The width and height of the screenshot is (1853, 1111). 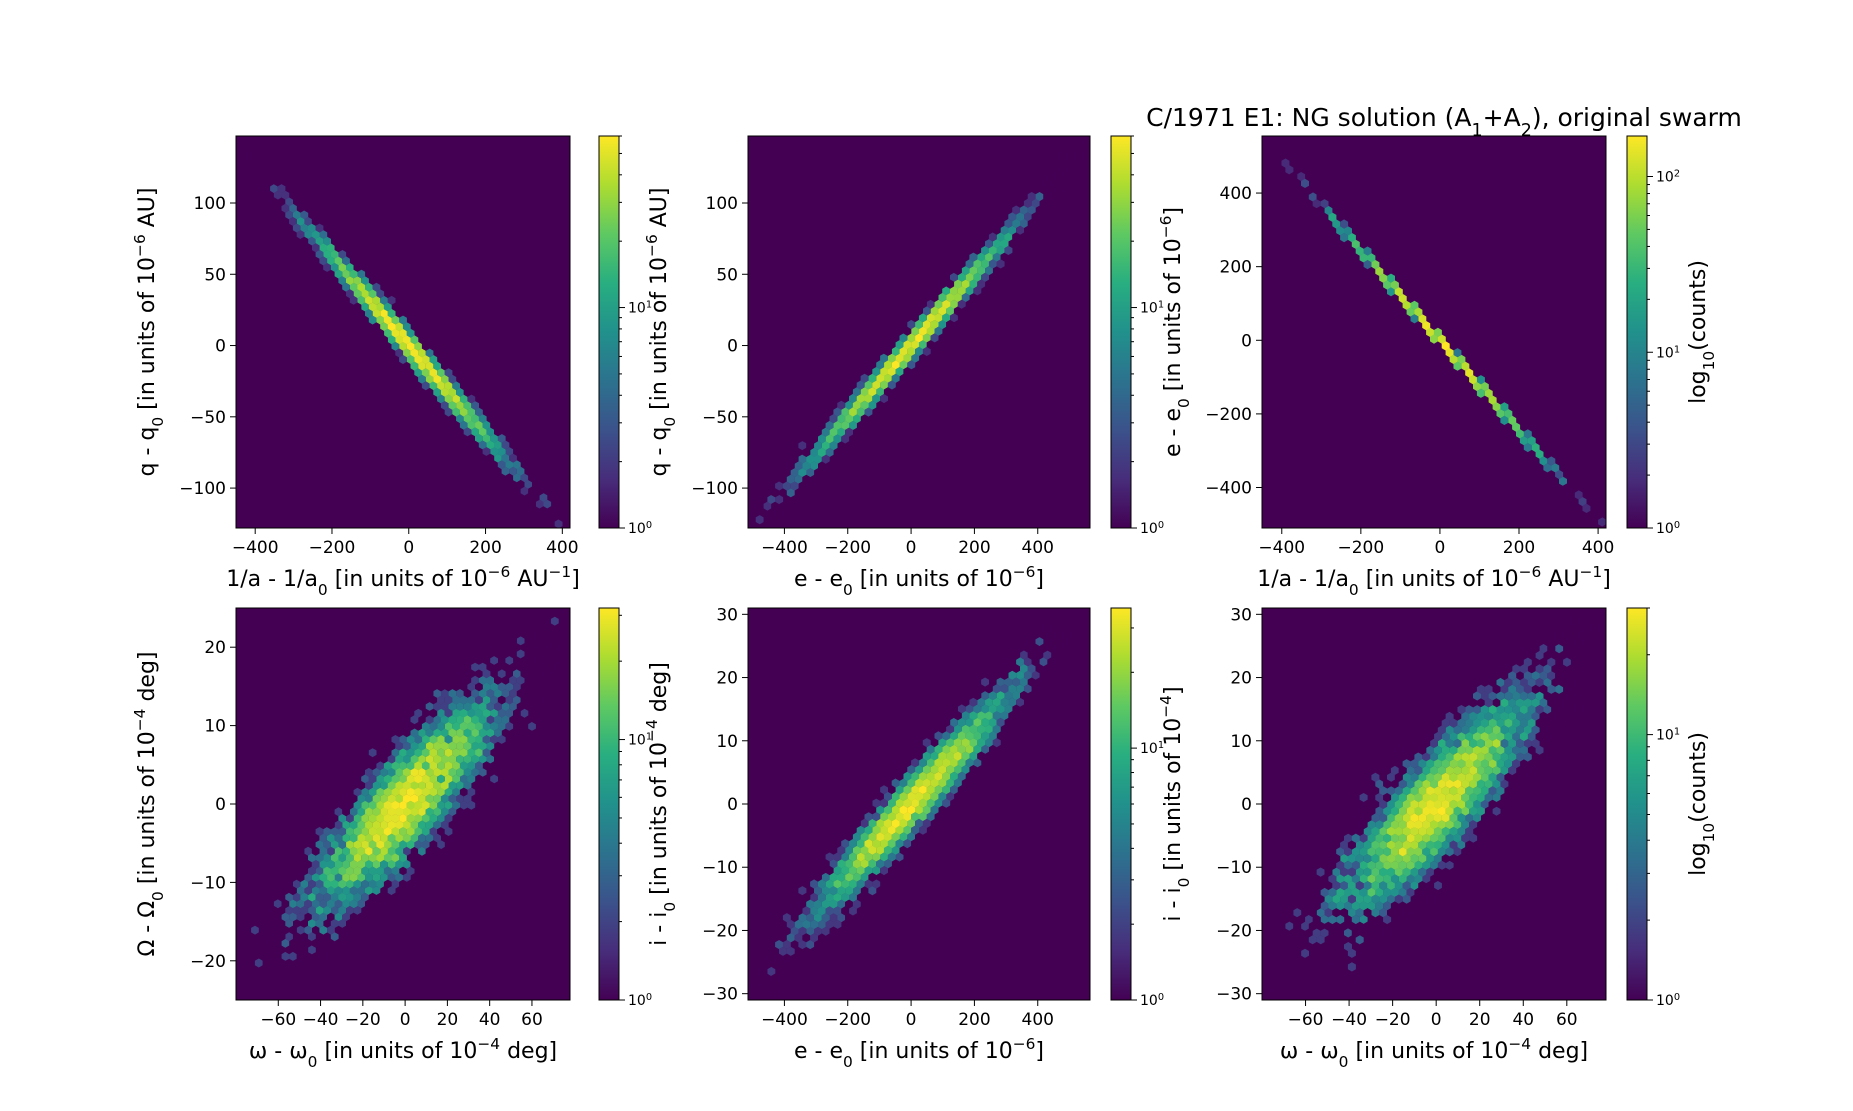 I want to click on y-tick-label: −20, so click(x=1234, y=931).